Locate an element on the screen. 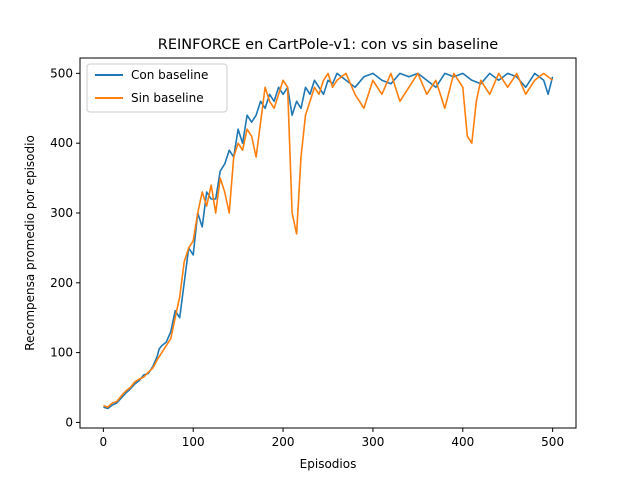 Image resolution: width=640 pixels, height=480 pixels. y-tick-label: 500 is located at coordinates (61, 73).